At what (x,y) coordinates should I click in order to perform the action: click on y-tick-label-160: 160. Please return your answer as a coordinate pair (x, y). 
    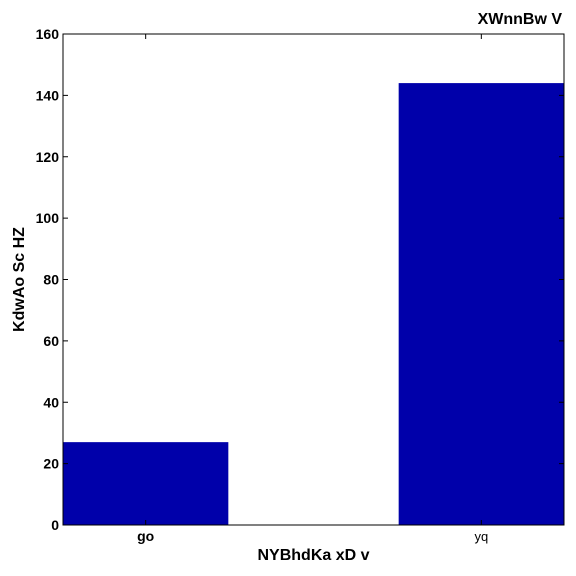
    Looking at the image, I should click on (48, 34).